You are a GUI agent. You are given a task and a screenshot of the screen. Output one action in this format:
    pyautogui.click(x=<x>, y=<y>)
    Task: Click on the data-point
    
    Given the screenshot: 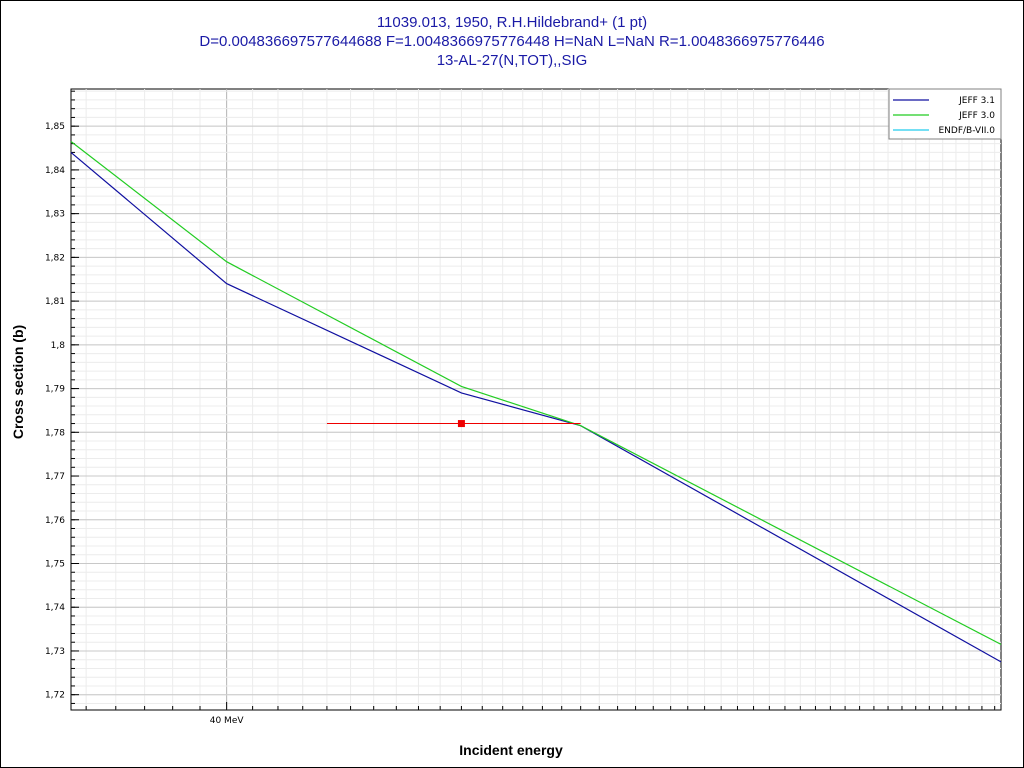 What is the action you would take?
    pyautogui.click(x=461, y=424)
    